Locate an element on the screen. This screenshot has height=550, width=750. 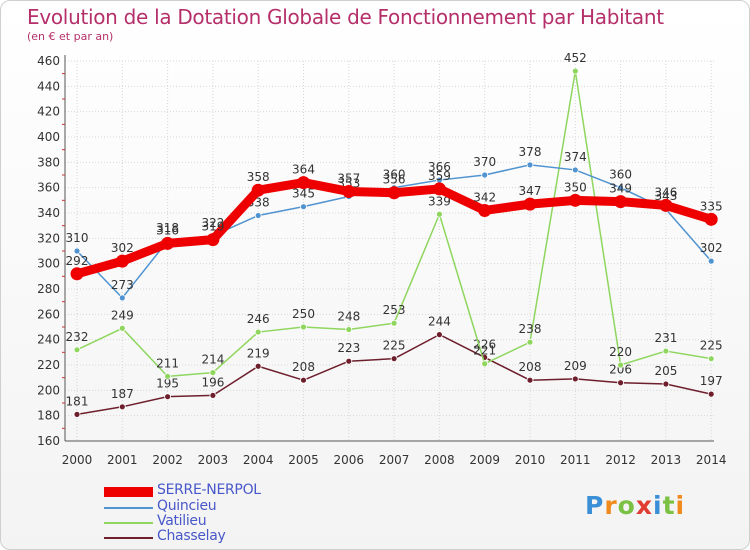
data-label-serre-nerpol: 292 is located at coordinates (77, 261).